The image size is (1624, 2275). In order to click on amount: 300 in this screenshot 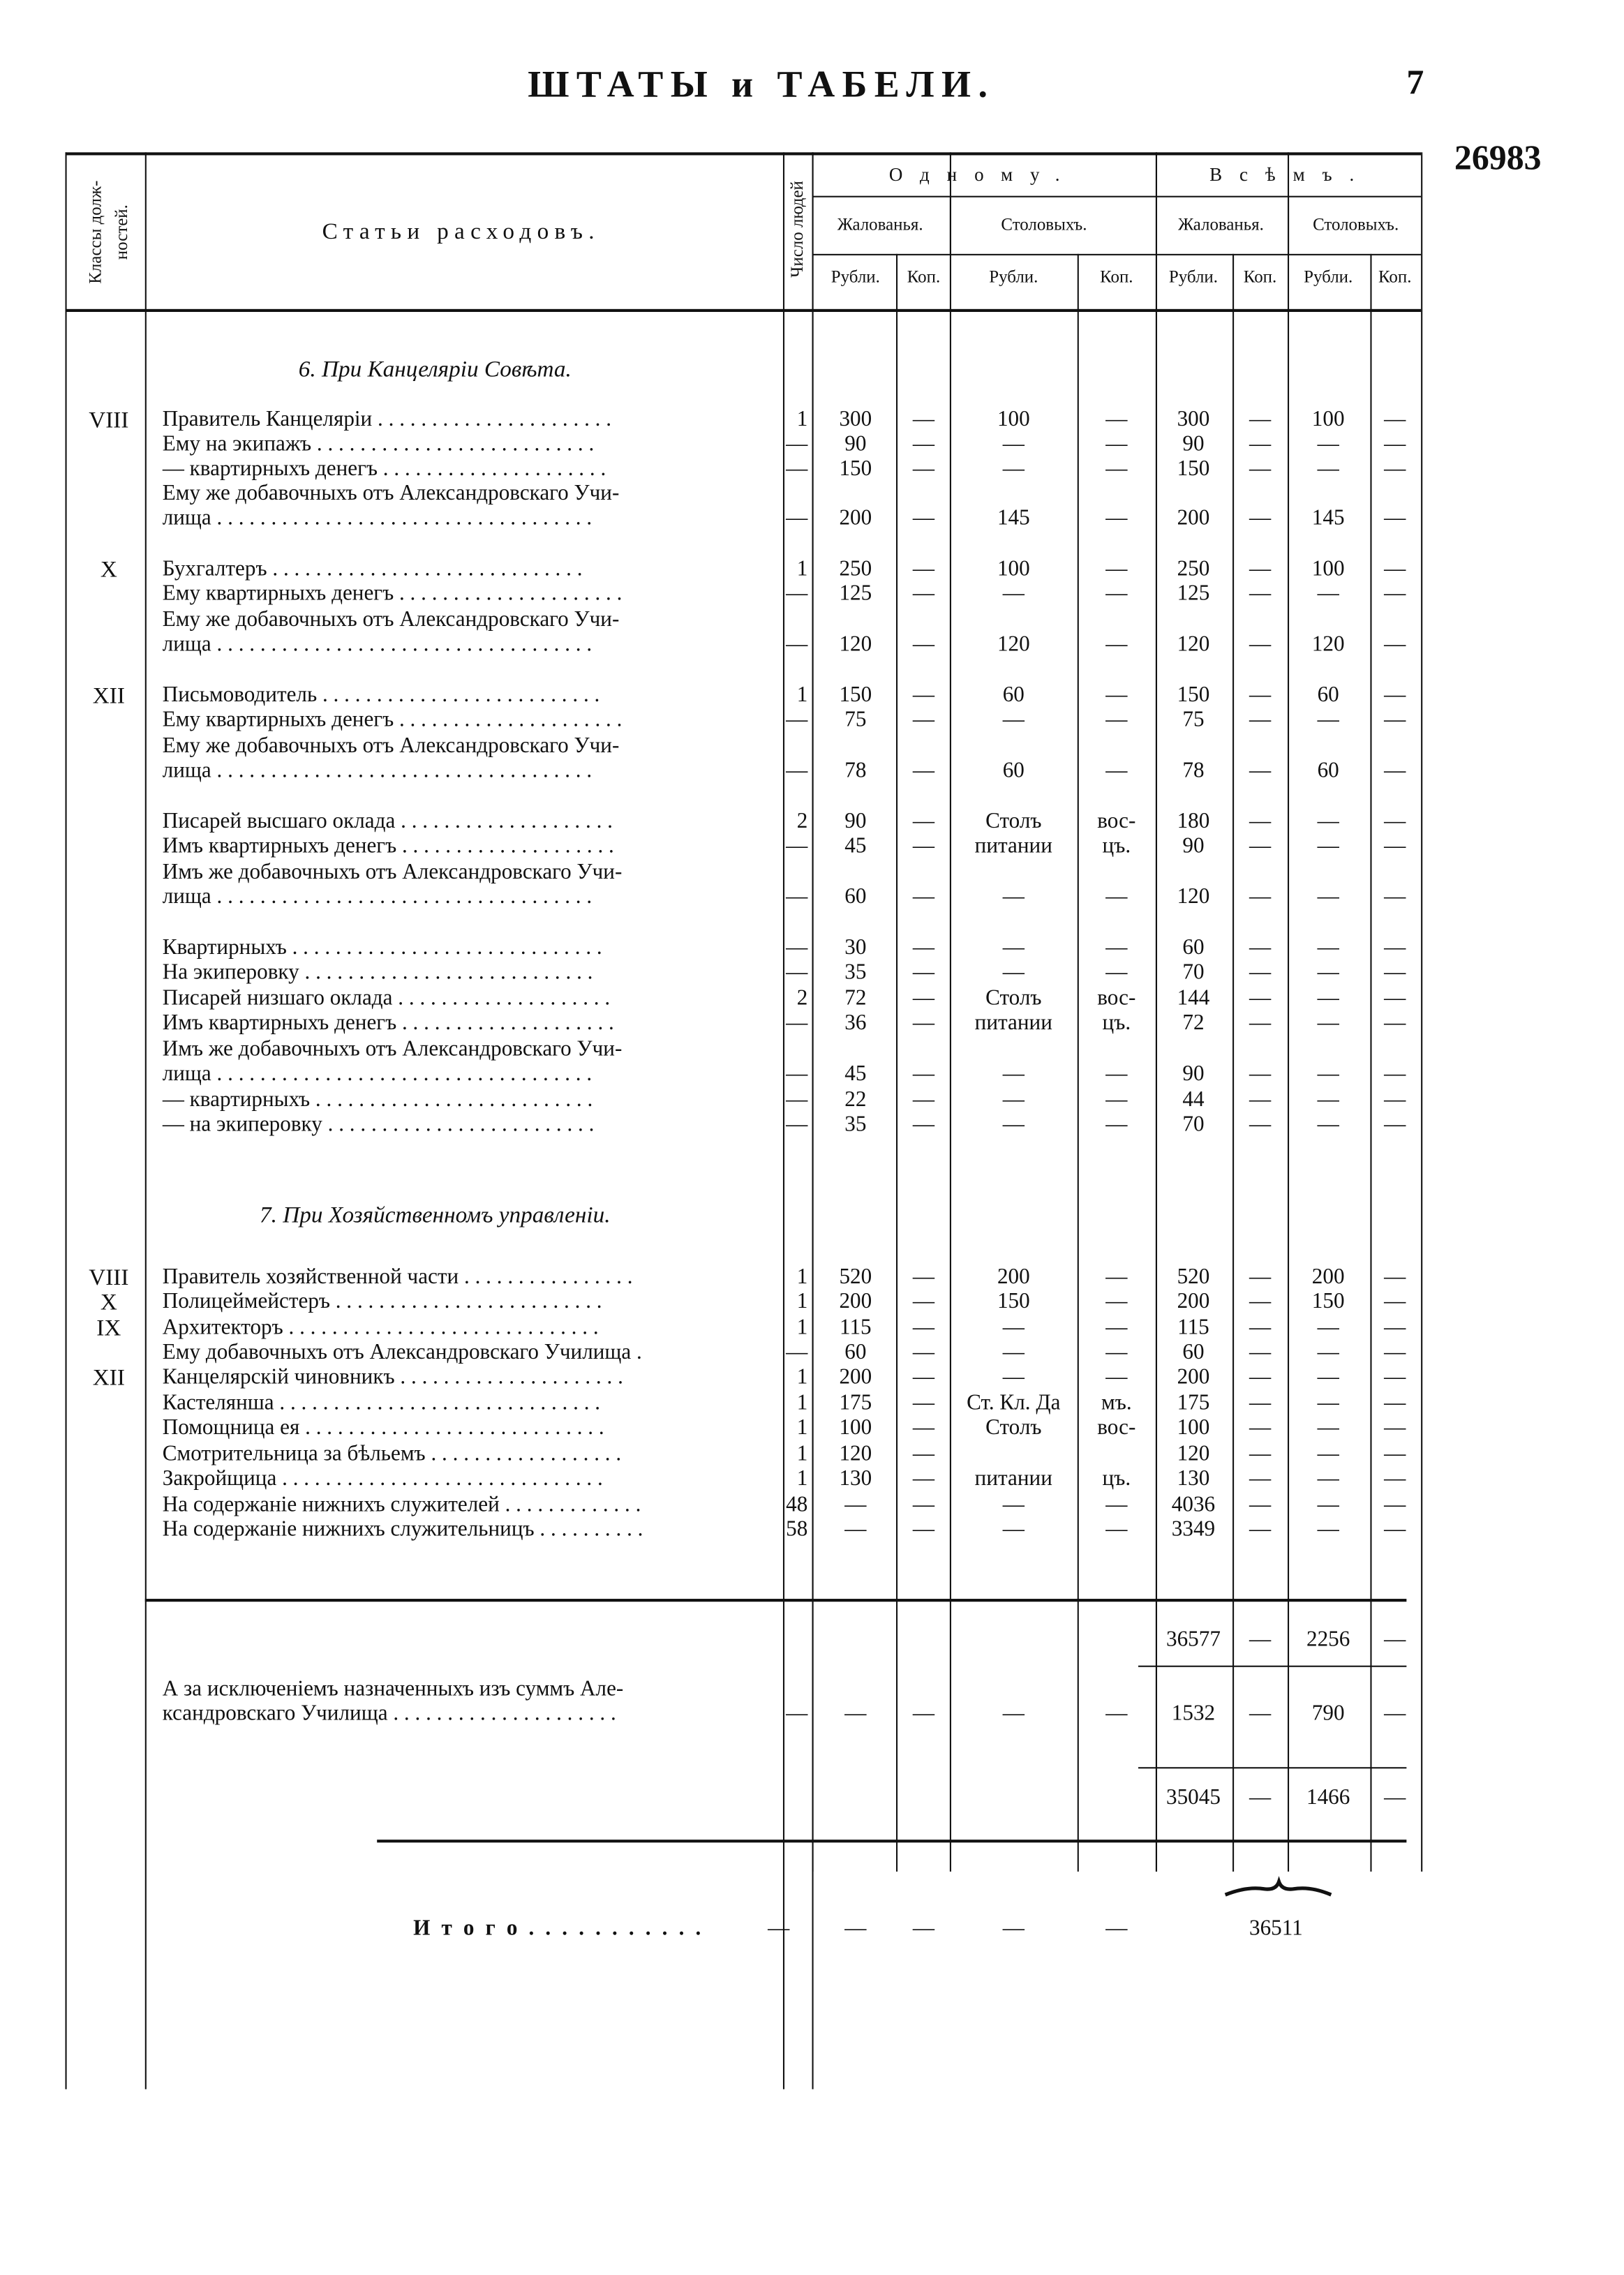, I will do `click(1193, 420)`.